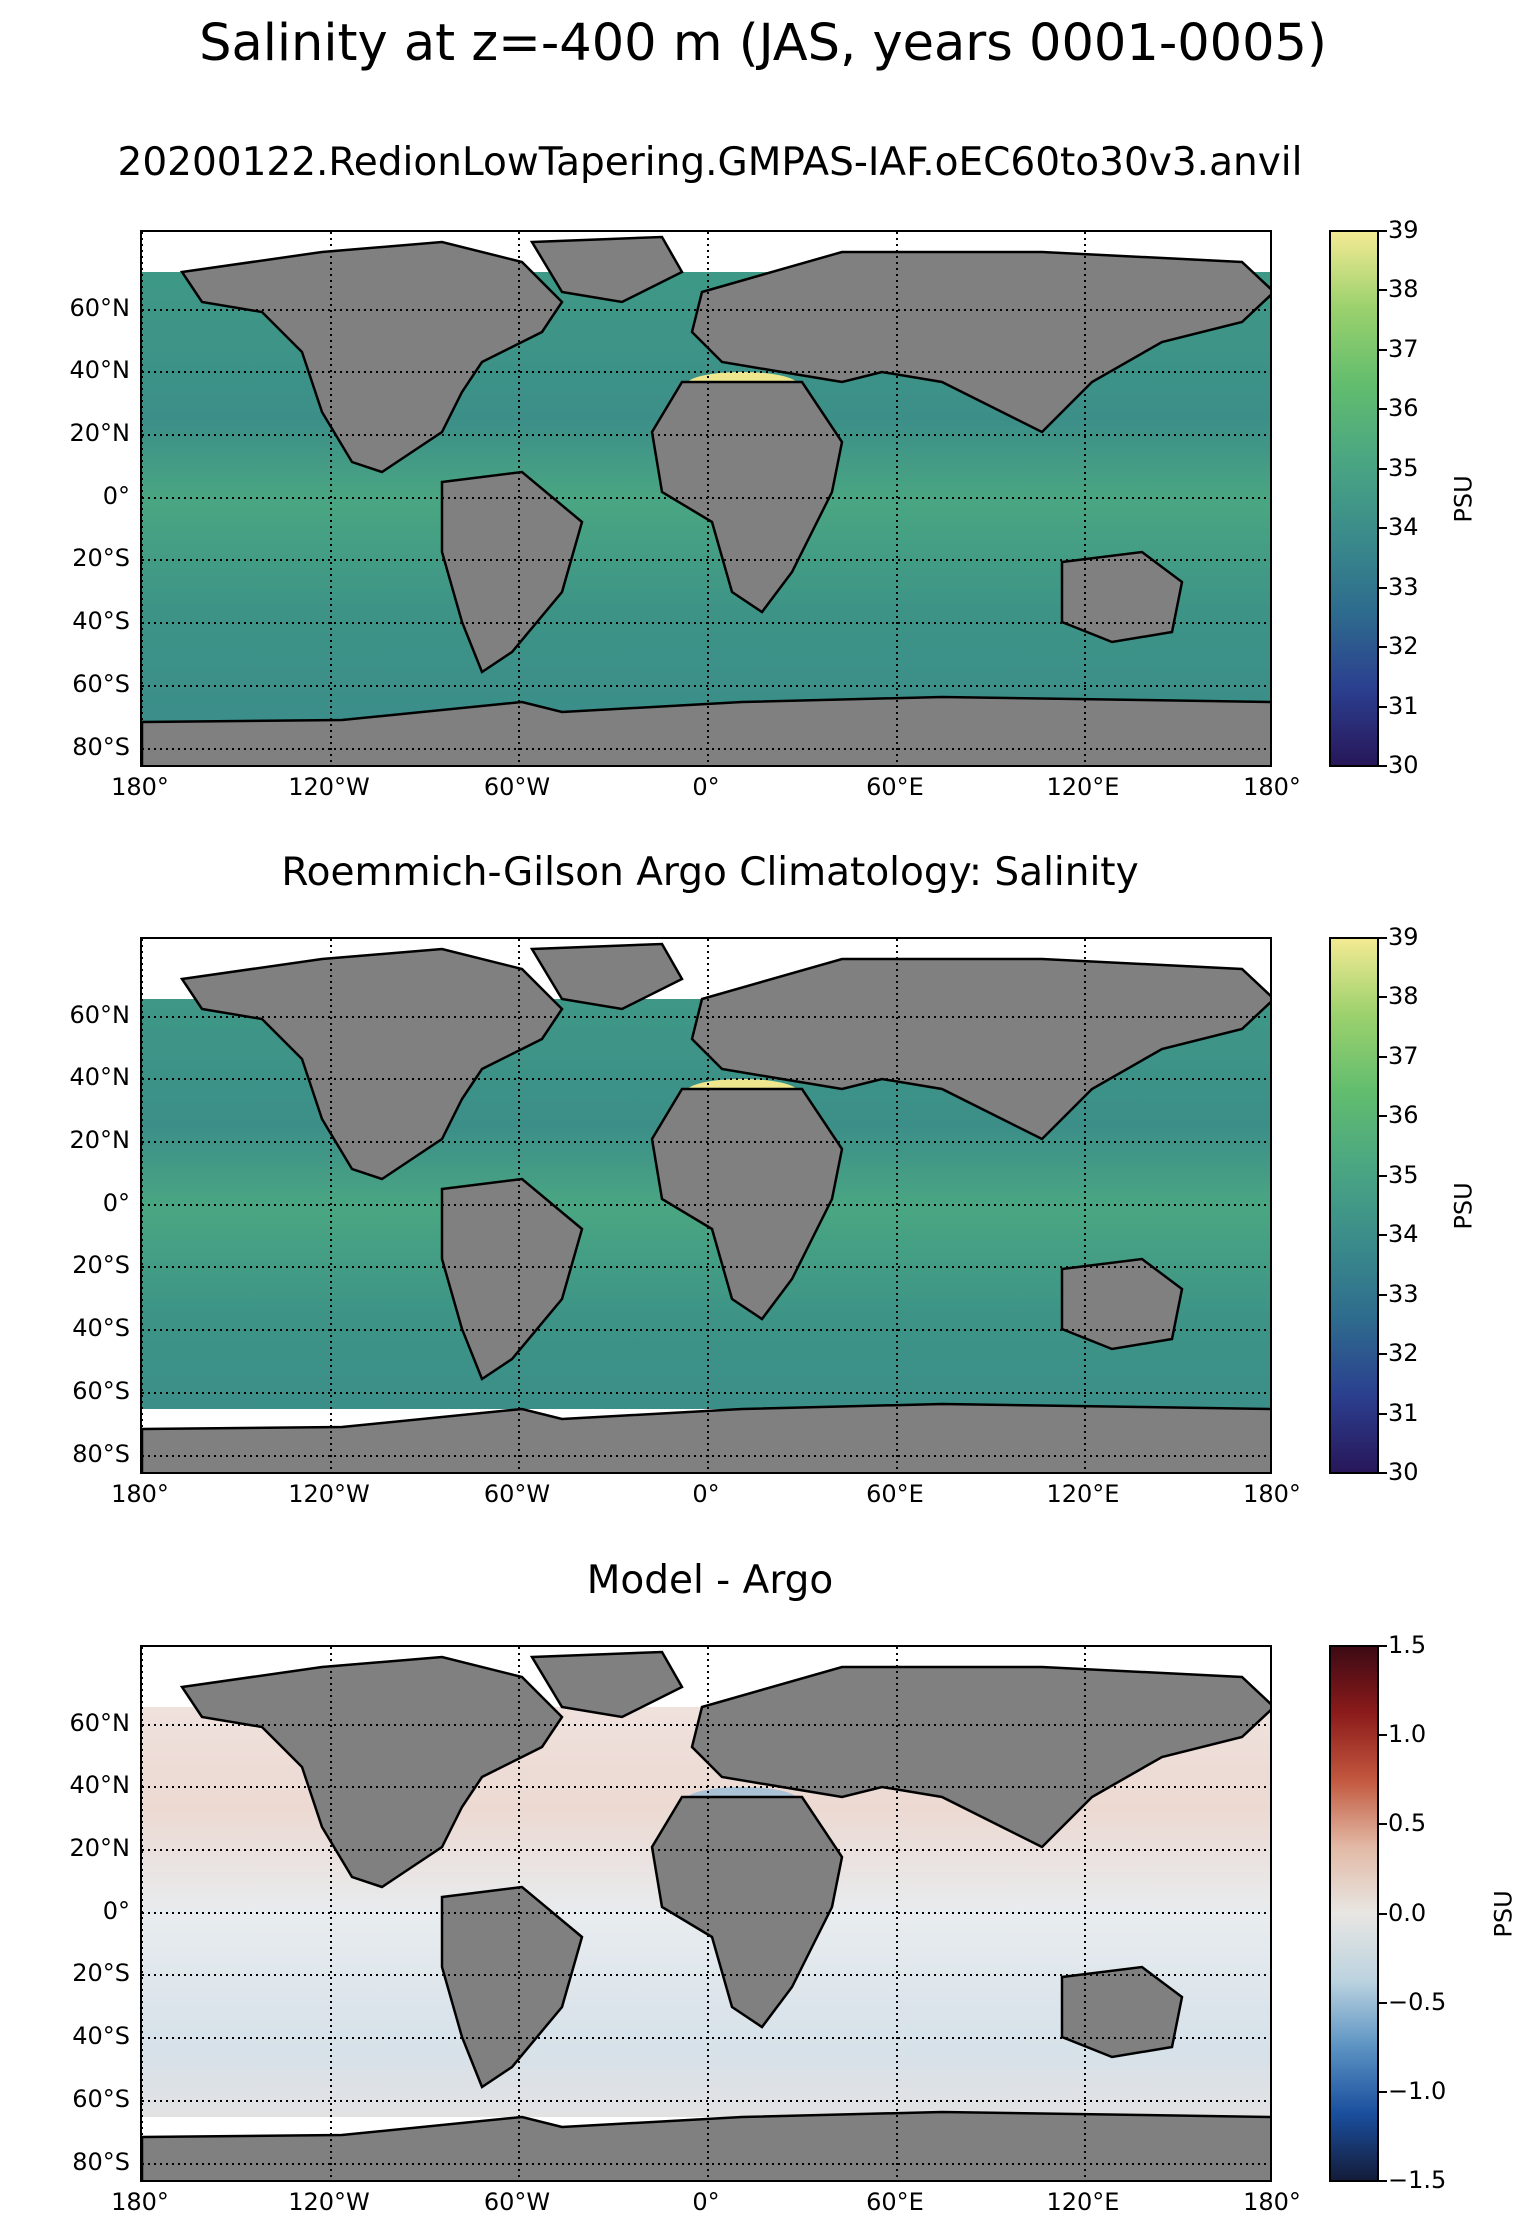 This screenshot has height=2235, width=1526. I want to click on colorbar-tick-label: 0.0, so click(1407, 1912).